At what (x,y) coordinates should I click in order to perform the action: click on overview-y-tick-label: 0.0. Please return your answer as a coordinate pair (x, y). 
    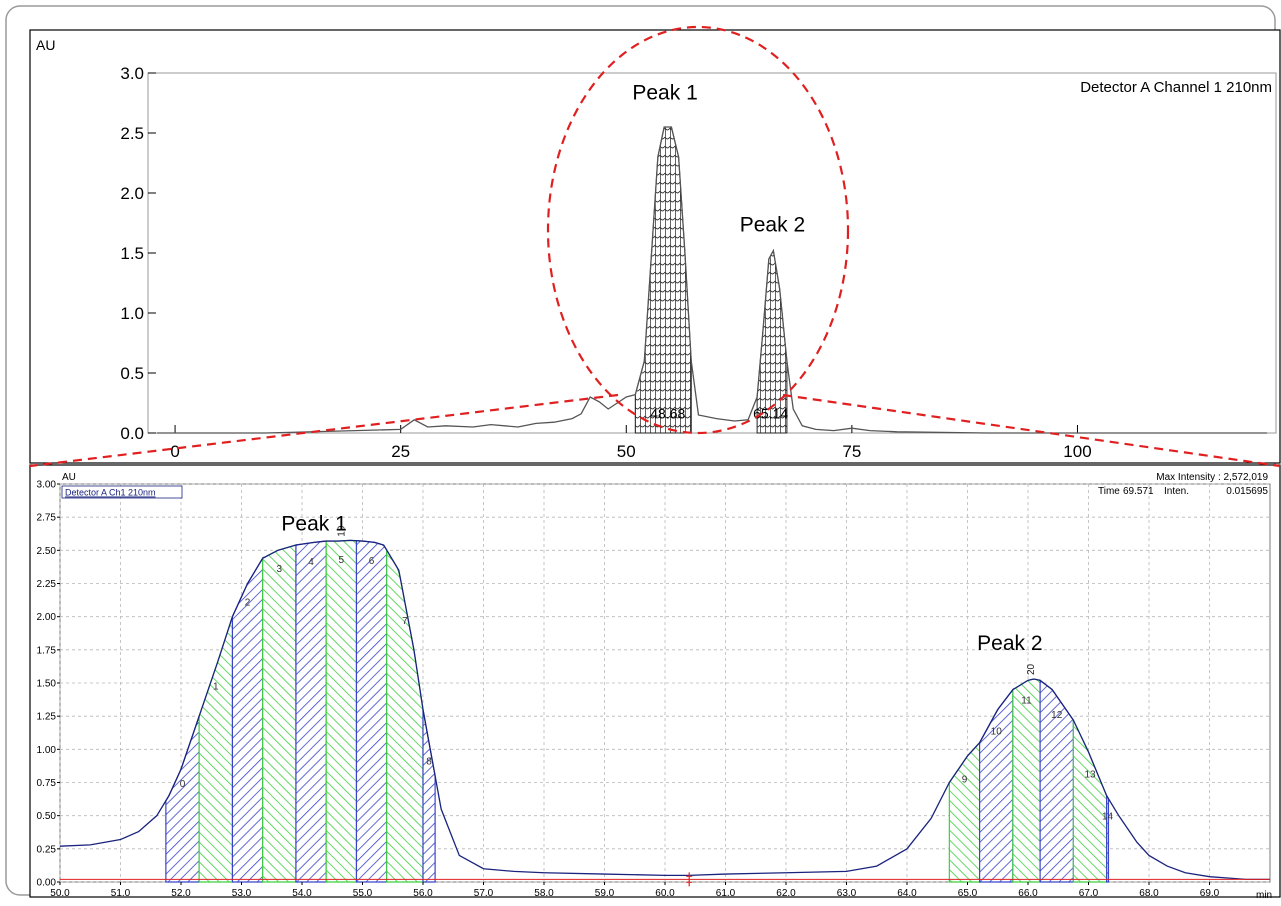
    Looking at the image, I should click on (132, 433).